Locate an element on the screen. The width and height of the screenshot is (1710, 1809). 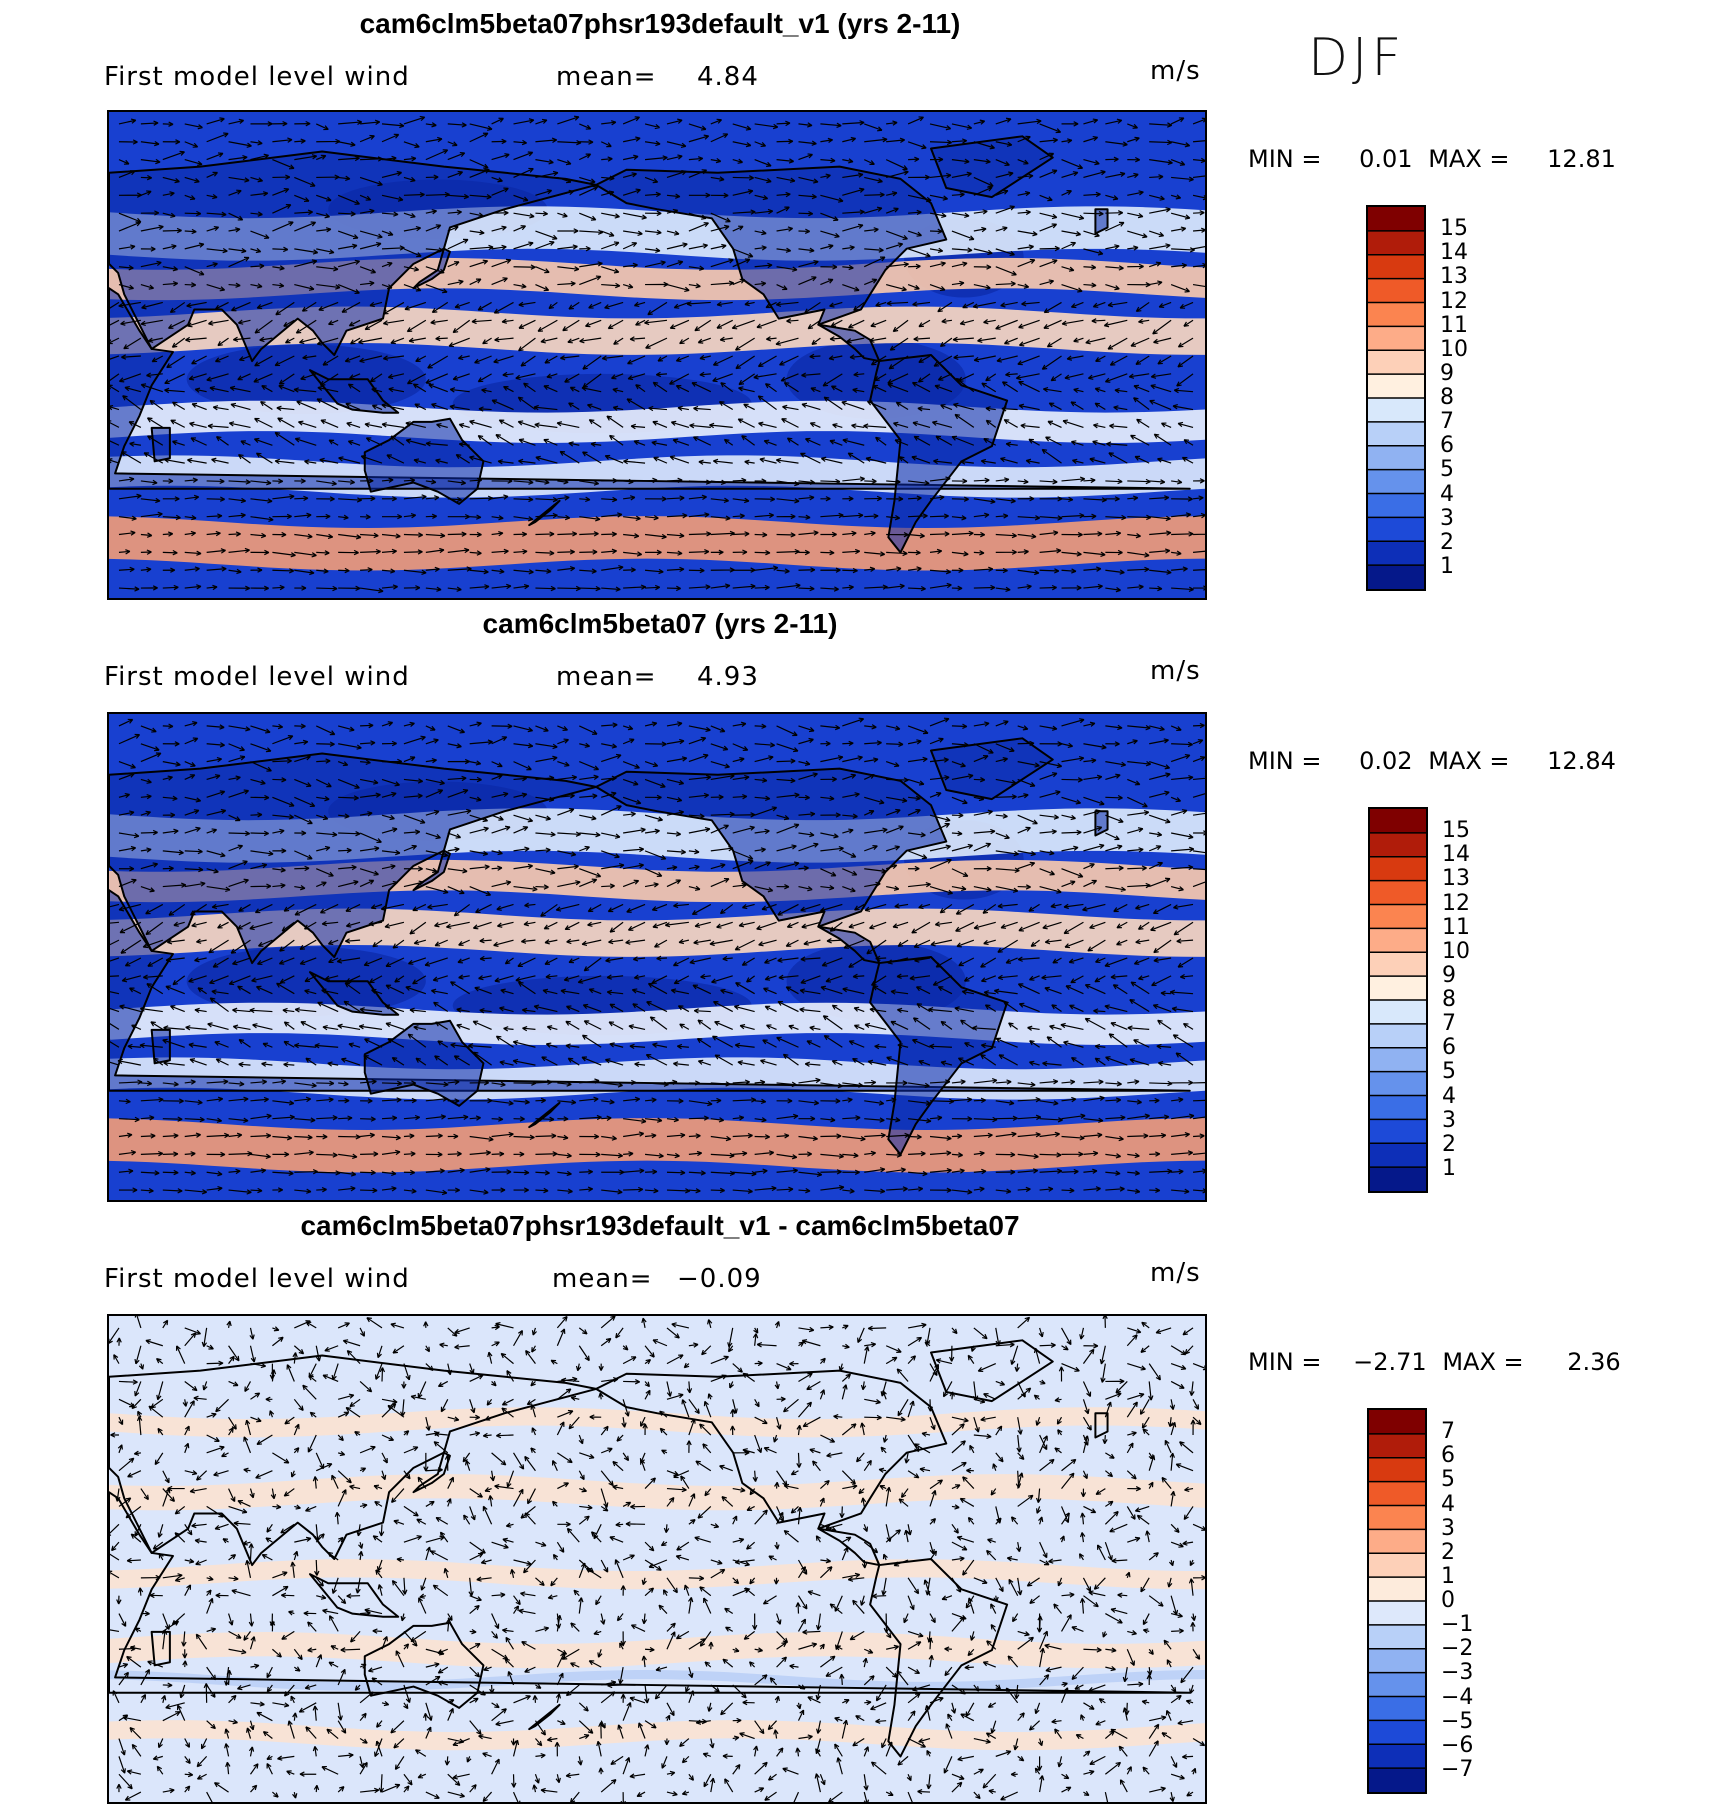
panel-3-mean-label: mean= is located at coordinates (602, 1279).